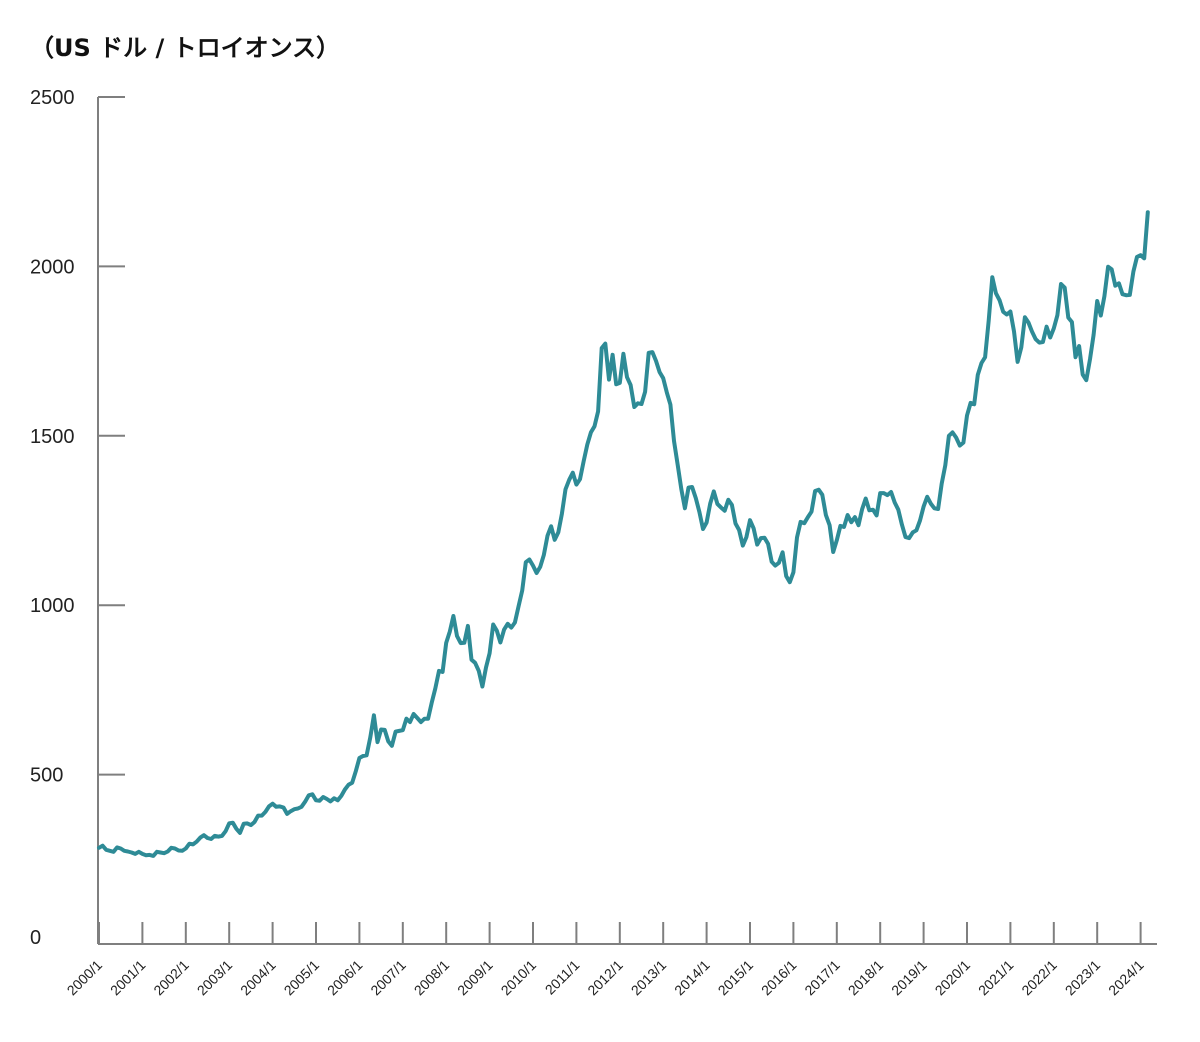 This screenshot has width=1200, height=1042. What do you see at coordinates (35, 938) in the screenshot?
I see `y-tick-label: 0` at bounding box center [35, 938].